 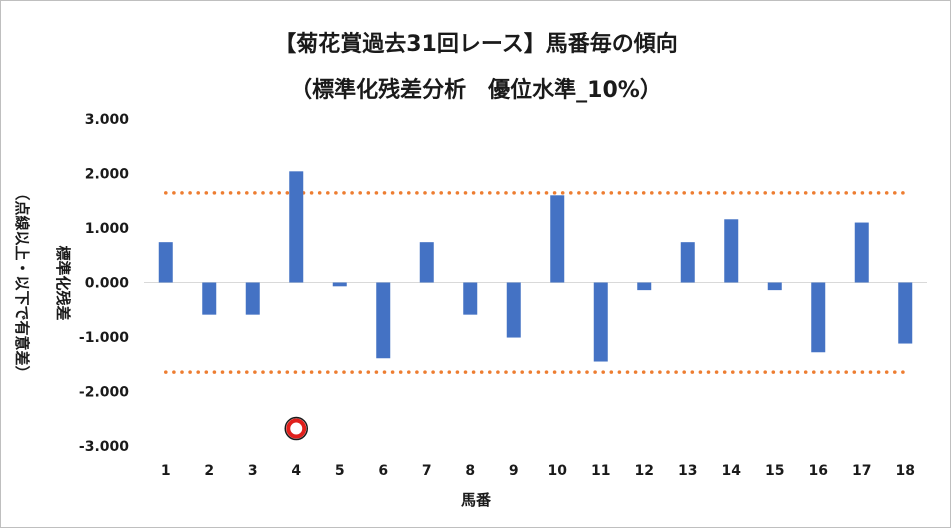 I want to click on y-tick-label: 3.000, so click(x=107, y=120).